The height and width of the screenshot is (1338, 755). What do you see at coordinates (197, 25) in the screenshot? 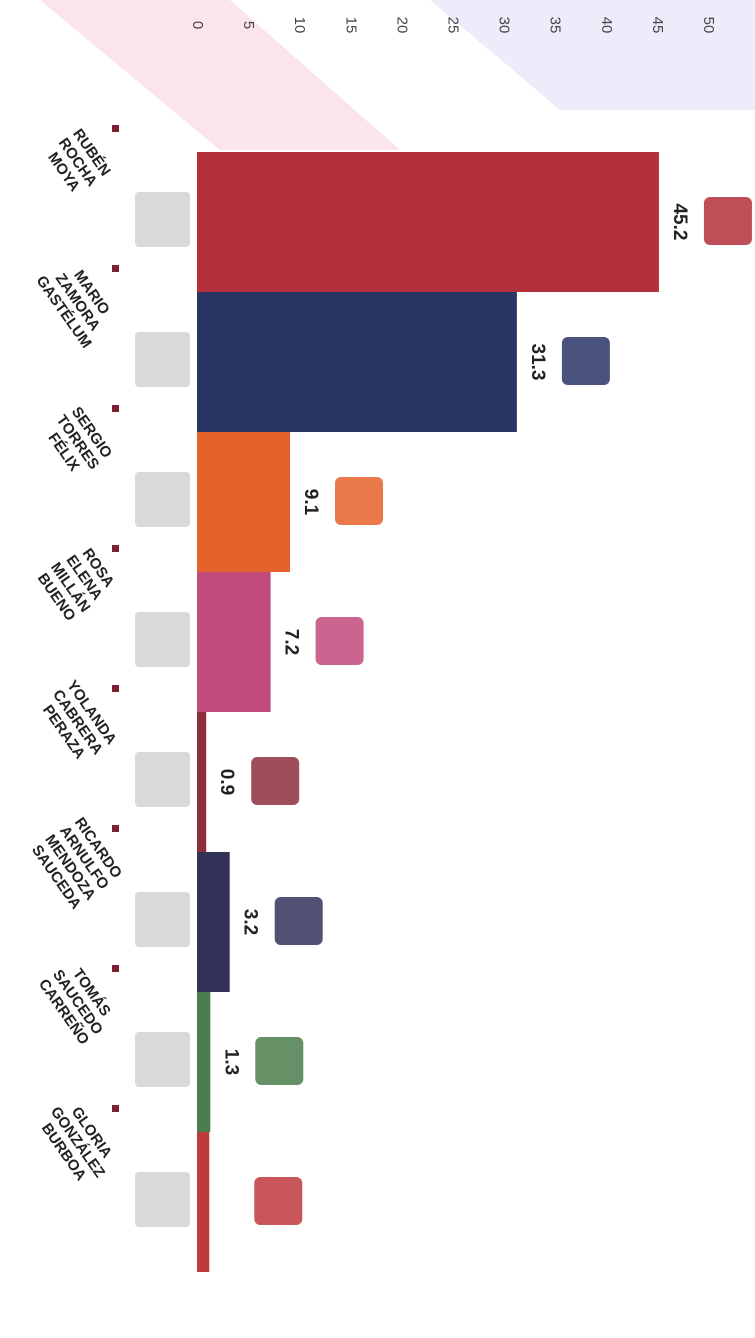
I see `value-tick-label: 0` at bounding box center [197, 25].